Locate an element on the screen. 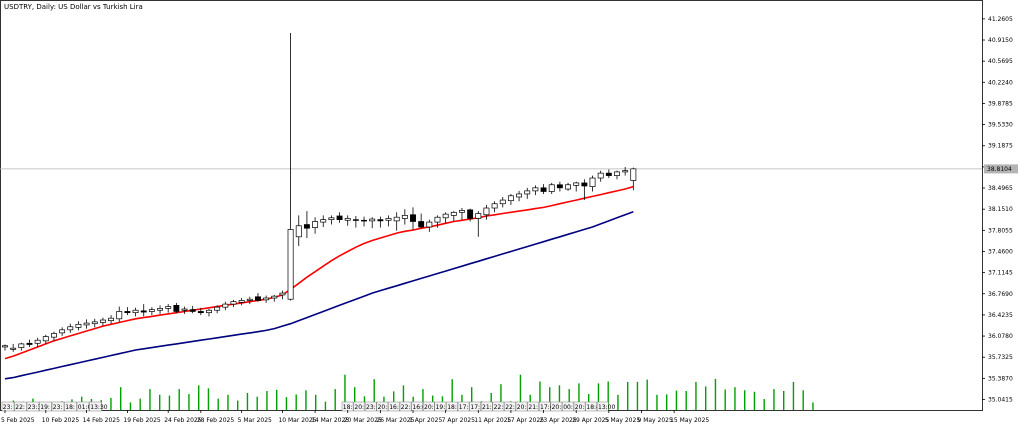 Image resolution: width=1024 pixels, height=431 pixels. x-tick-label: 17 Apr 2025 is located at coordinates (525, 420).